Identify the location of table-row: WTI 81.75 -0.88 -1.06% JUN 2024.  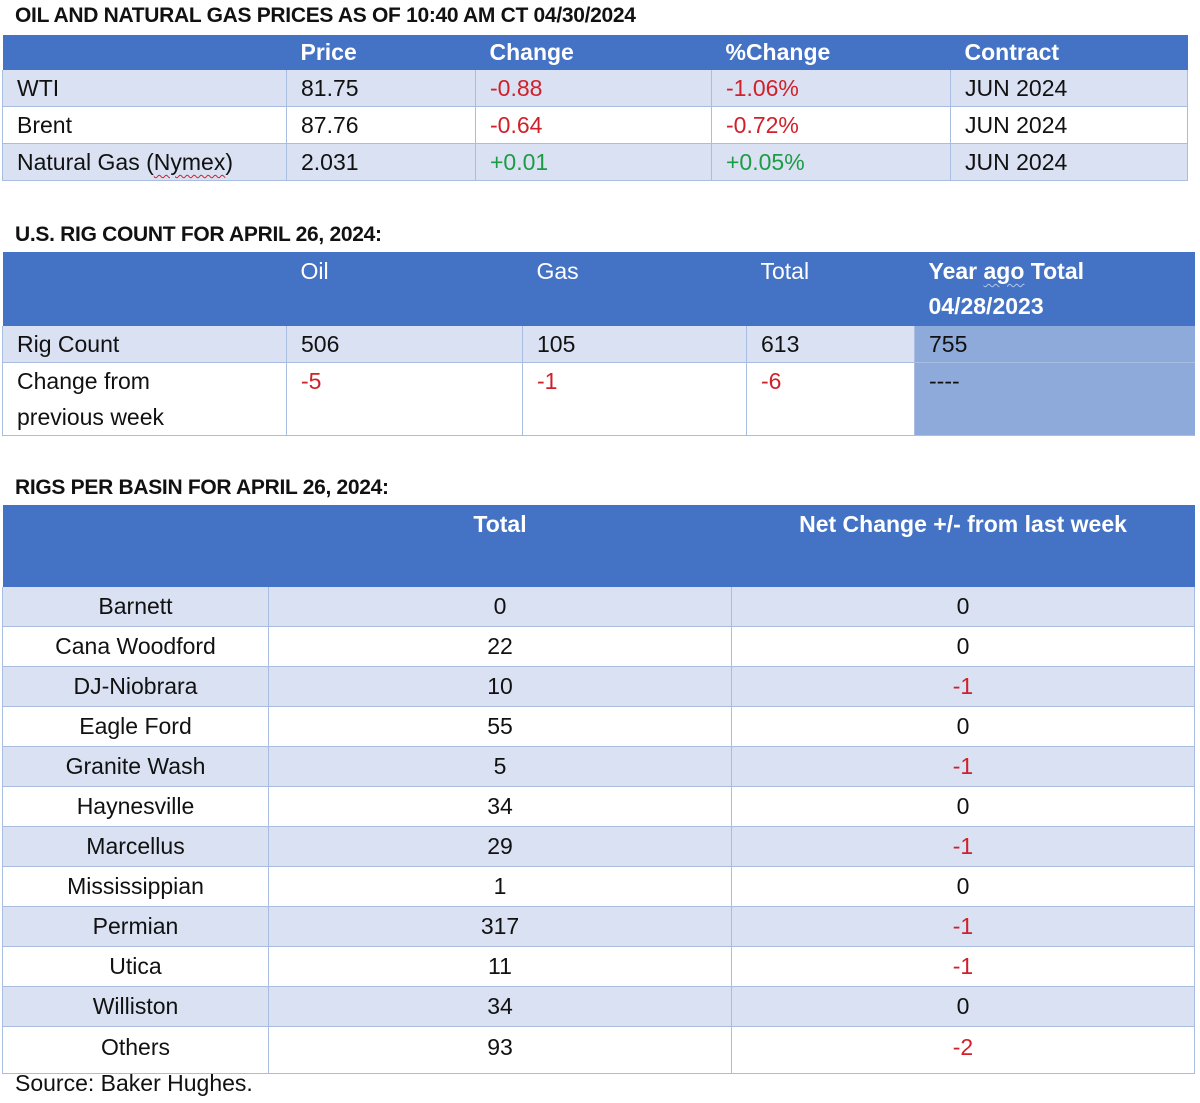
(595, 88).